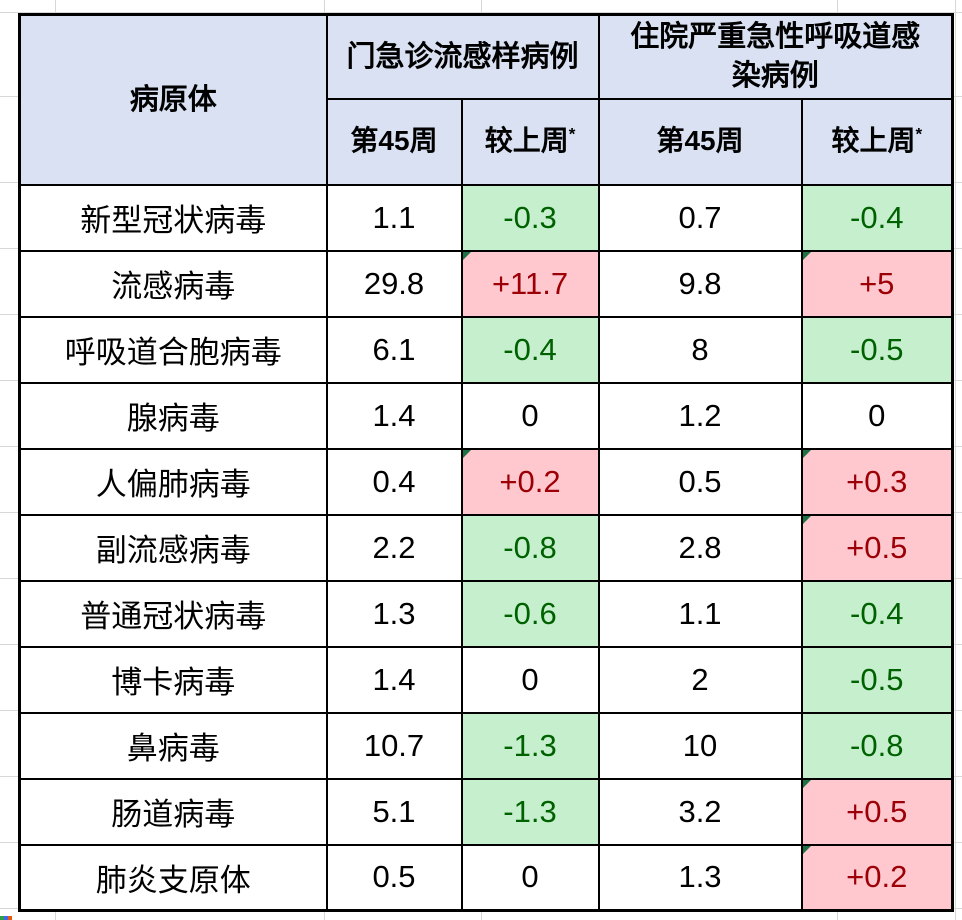  What do you see at coordinates (394, 283) in the screenshot?
I see `outpatient-week-value-cell: 29.8` at bounding box center [394, 283].